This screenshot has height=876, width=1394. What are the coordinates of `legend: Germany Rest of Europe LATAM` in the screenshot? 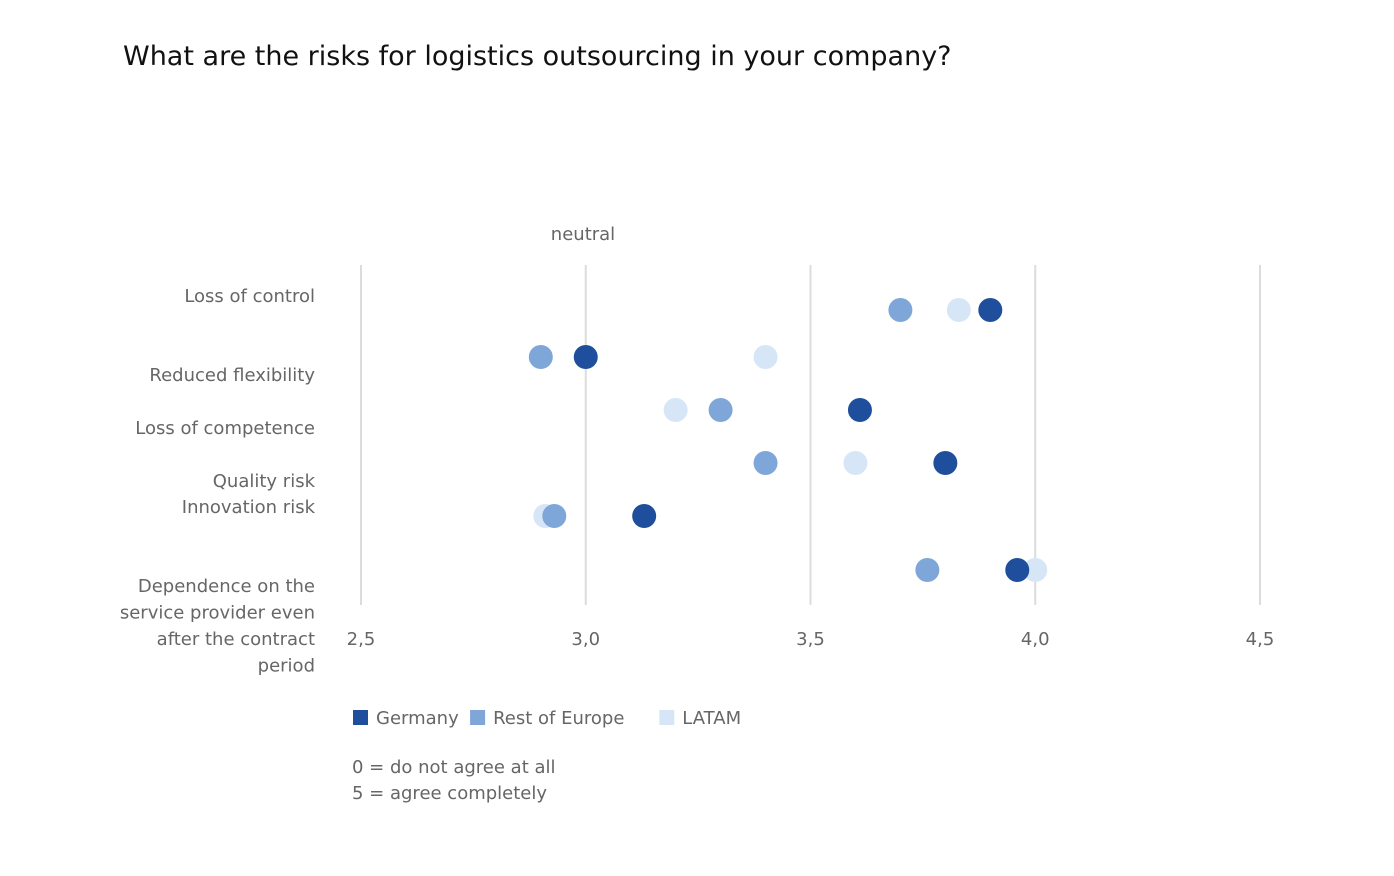 It's located at (547, 718).